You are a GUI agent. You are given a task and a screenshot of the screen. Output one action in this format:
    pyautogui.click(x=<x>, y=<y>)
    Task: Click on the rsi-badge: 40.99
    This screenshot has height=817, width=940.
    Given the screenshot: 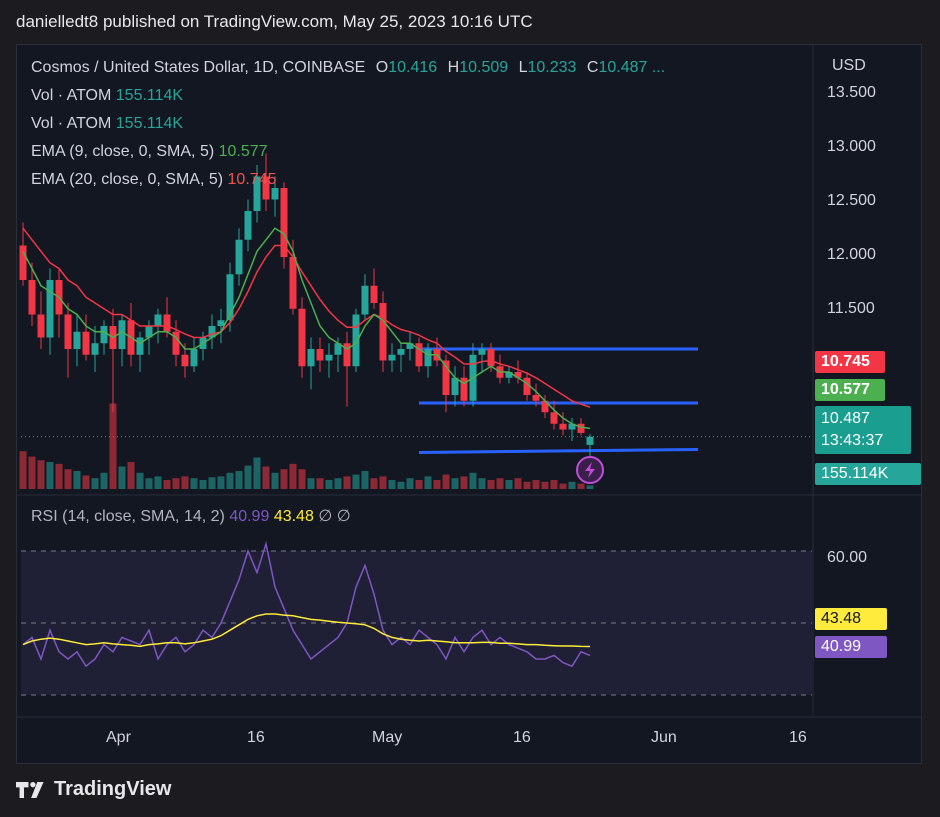 What is the action you would take?
    pyautogui.click(x=851, y=647)
    